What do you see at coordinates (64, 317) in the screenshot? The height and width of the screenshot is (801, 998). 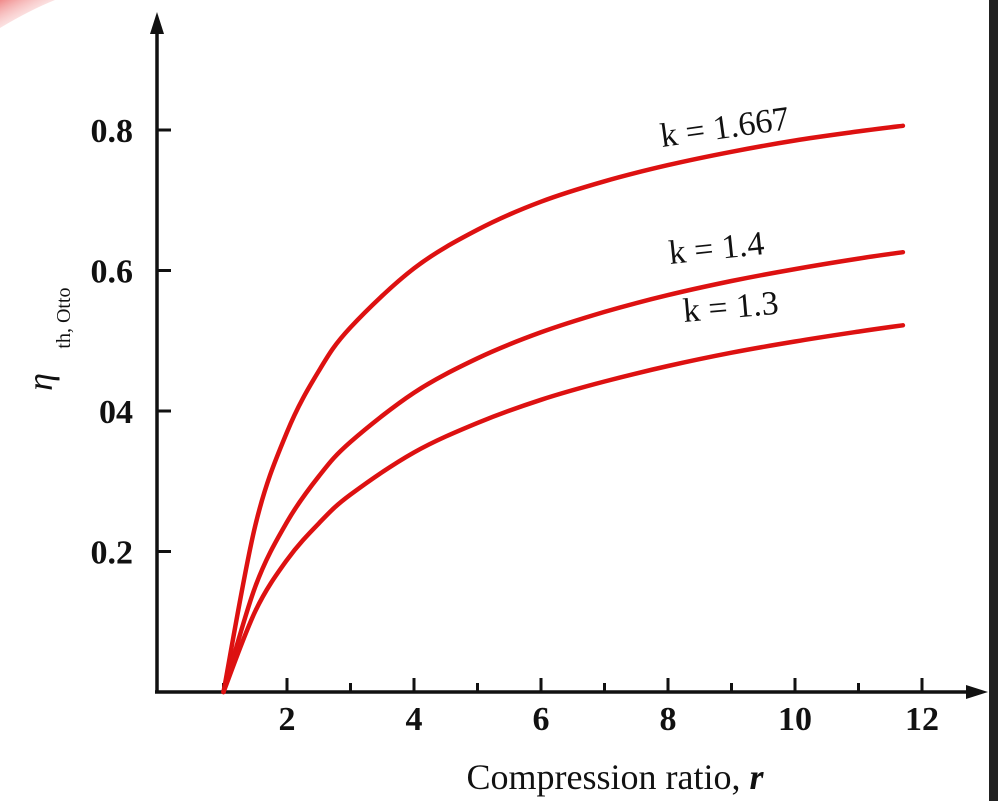 I see `y-axis-title-sub: th, Otto` at bounding box center [64, 317].